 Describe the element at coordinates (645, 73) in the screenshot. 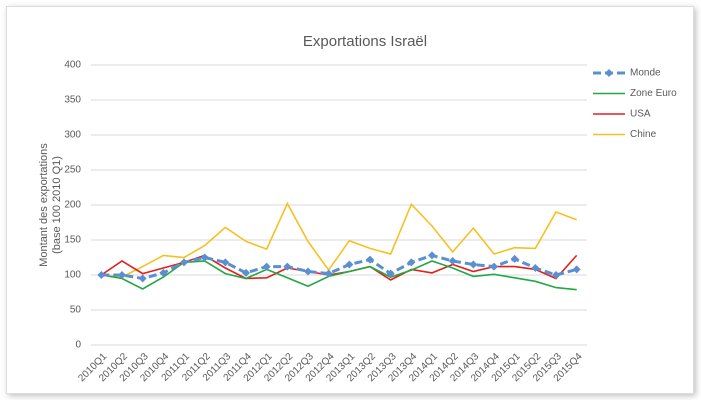

I see `legend-label: Monde` at that location.